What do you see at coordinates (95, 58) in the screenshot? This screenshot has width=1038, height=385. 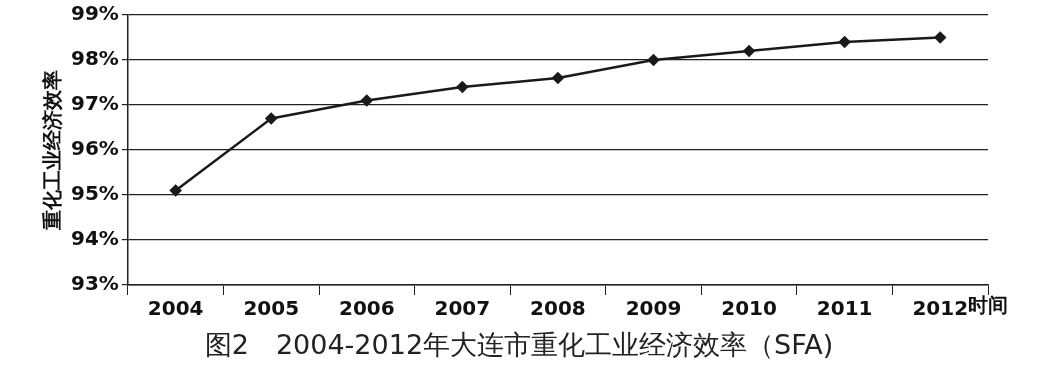 I see `y-tick-label: 98%` at bounding box center [95, 58].